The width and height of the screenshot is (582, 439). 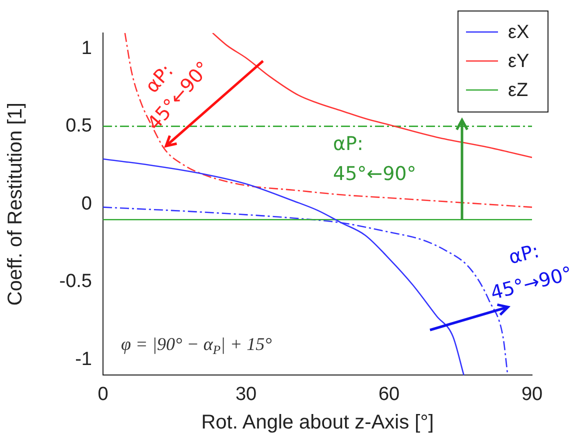 I want to click on y-axis-title: Coeff. of Restitution [1], so click(x=15, y=204).